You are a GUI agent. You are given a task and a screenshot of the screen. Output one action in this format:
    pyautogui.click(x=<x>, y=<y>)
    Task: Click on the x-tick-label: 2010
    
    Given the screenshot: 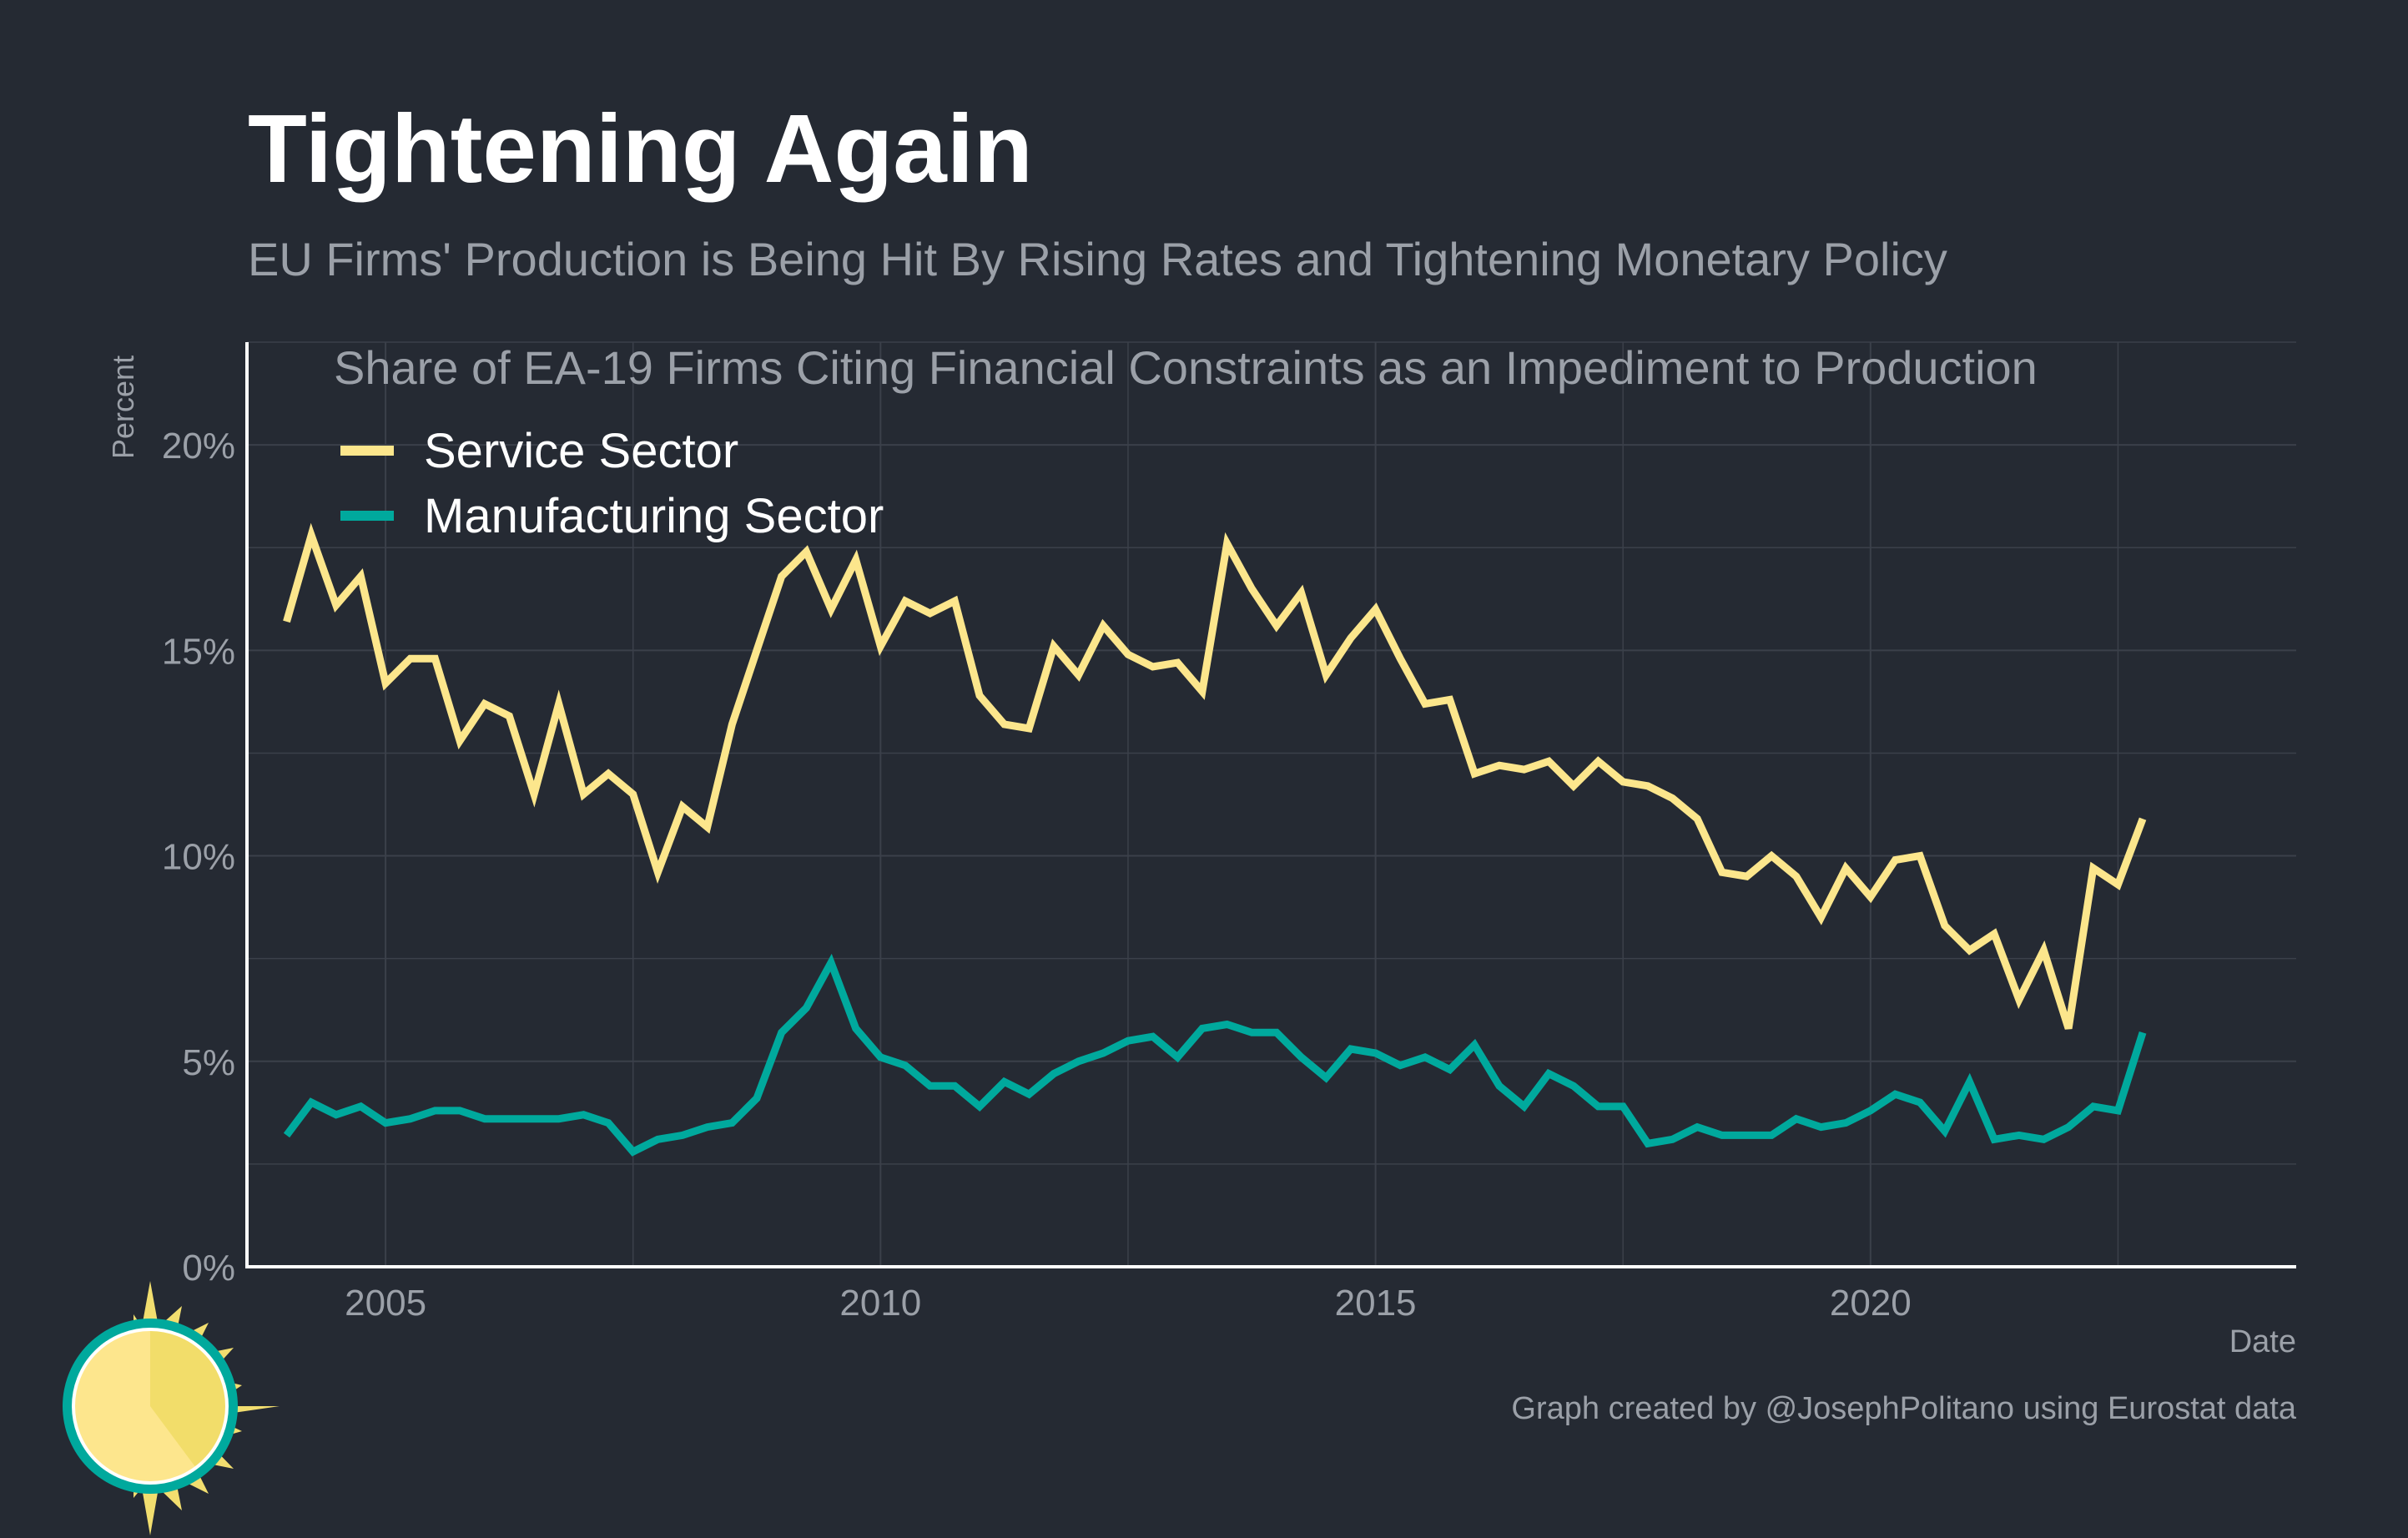 What is the action you would take?
    pyautogui.click(x=880, y=1303)
    